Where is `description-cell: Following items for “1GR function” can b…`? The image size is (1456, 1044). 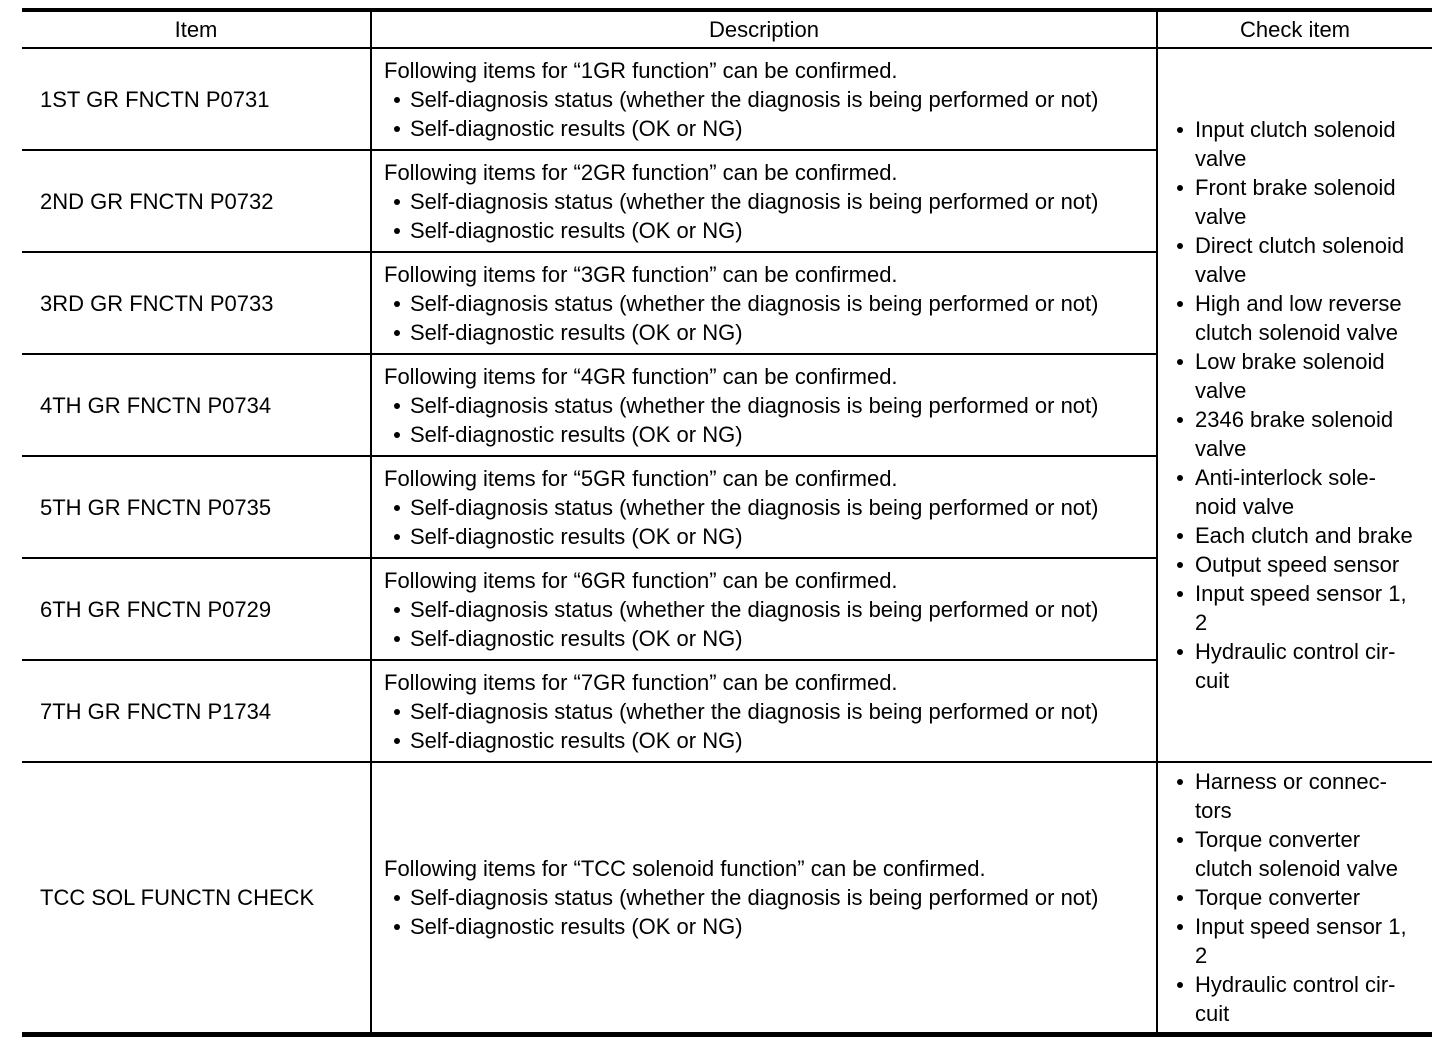
description-cell: Following items for “1GR function” can b… is located at coordinates (763, 99).